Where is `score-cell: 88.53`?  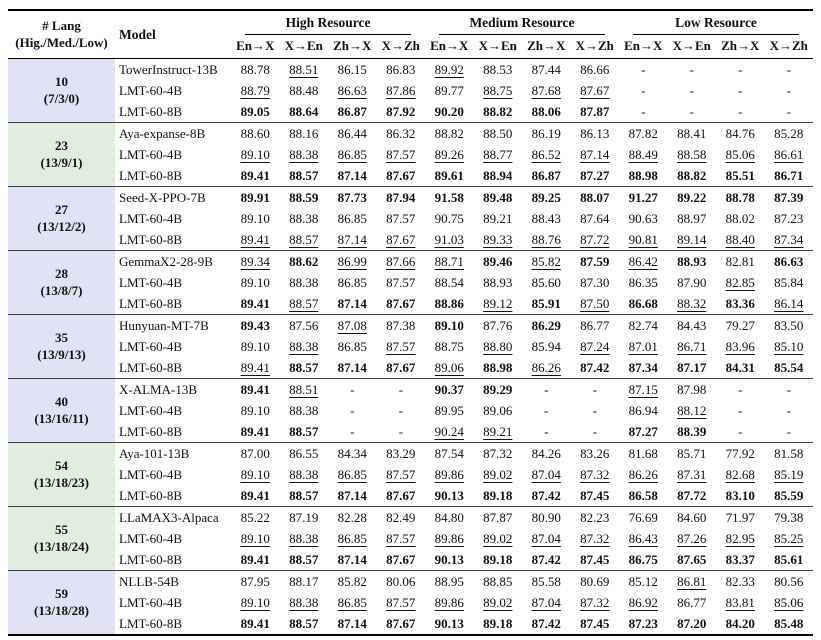
score-cell: 88.53 is located at coordinates (497, 69).